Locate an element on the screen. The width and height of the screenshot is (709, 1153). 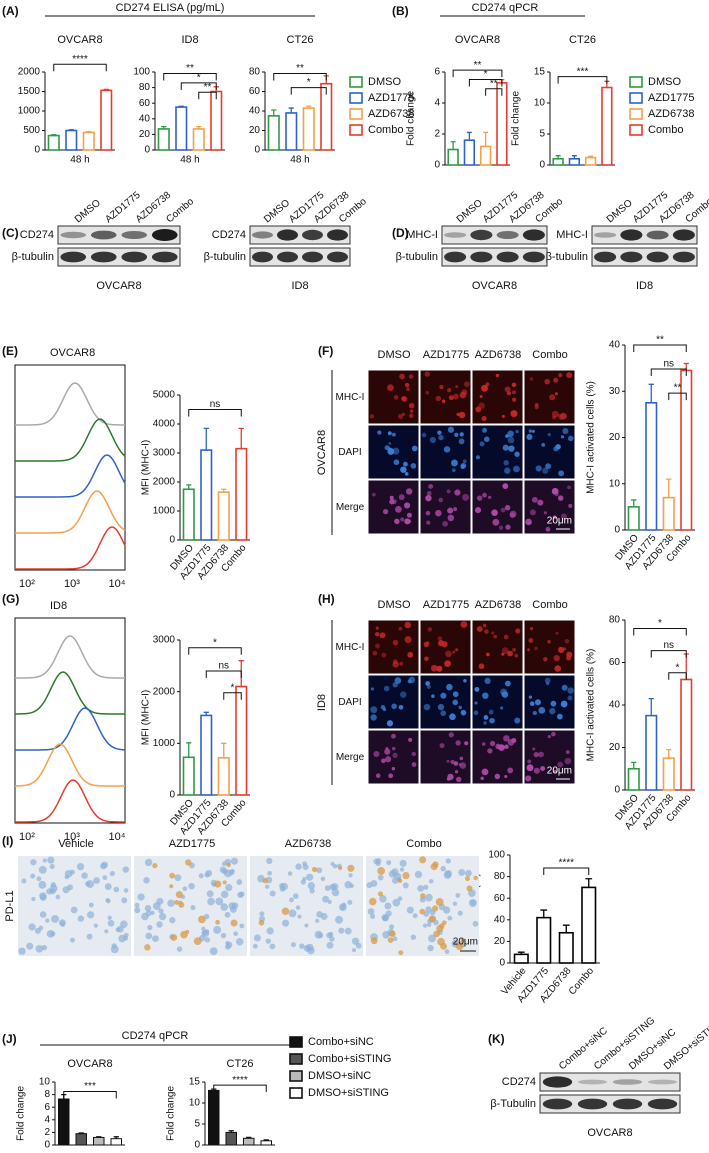
micro-column-label: AZD1775 is located at coordinates (446, 605).